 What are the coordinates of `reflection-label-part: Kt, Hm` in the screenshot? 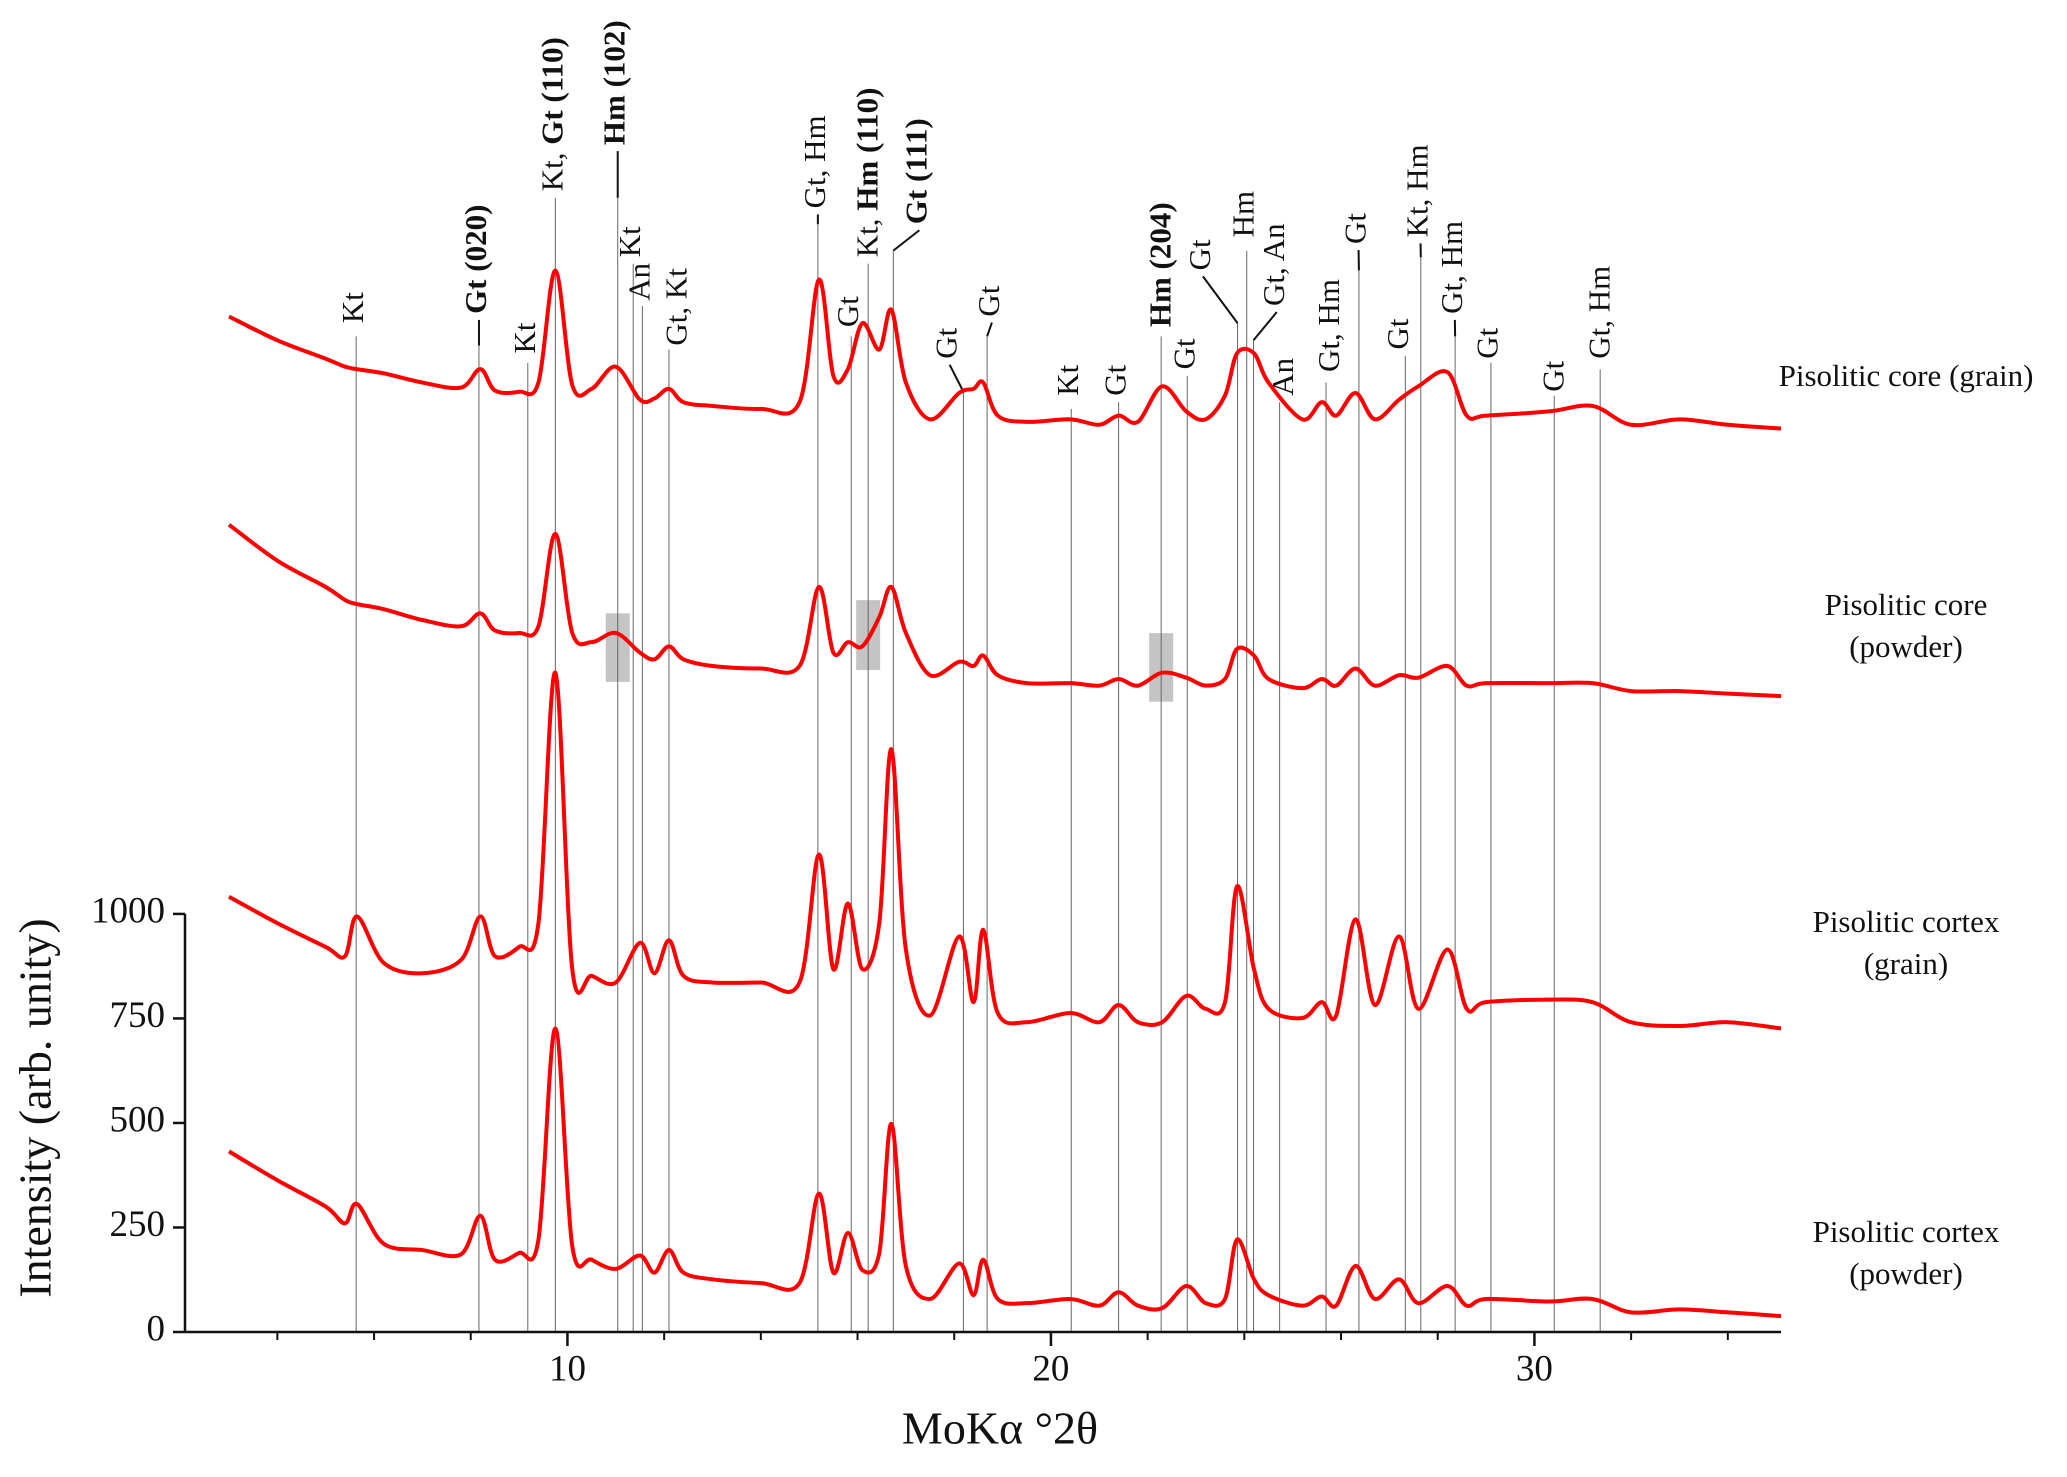 It's located at (1417, 190).